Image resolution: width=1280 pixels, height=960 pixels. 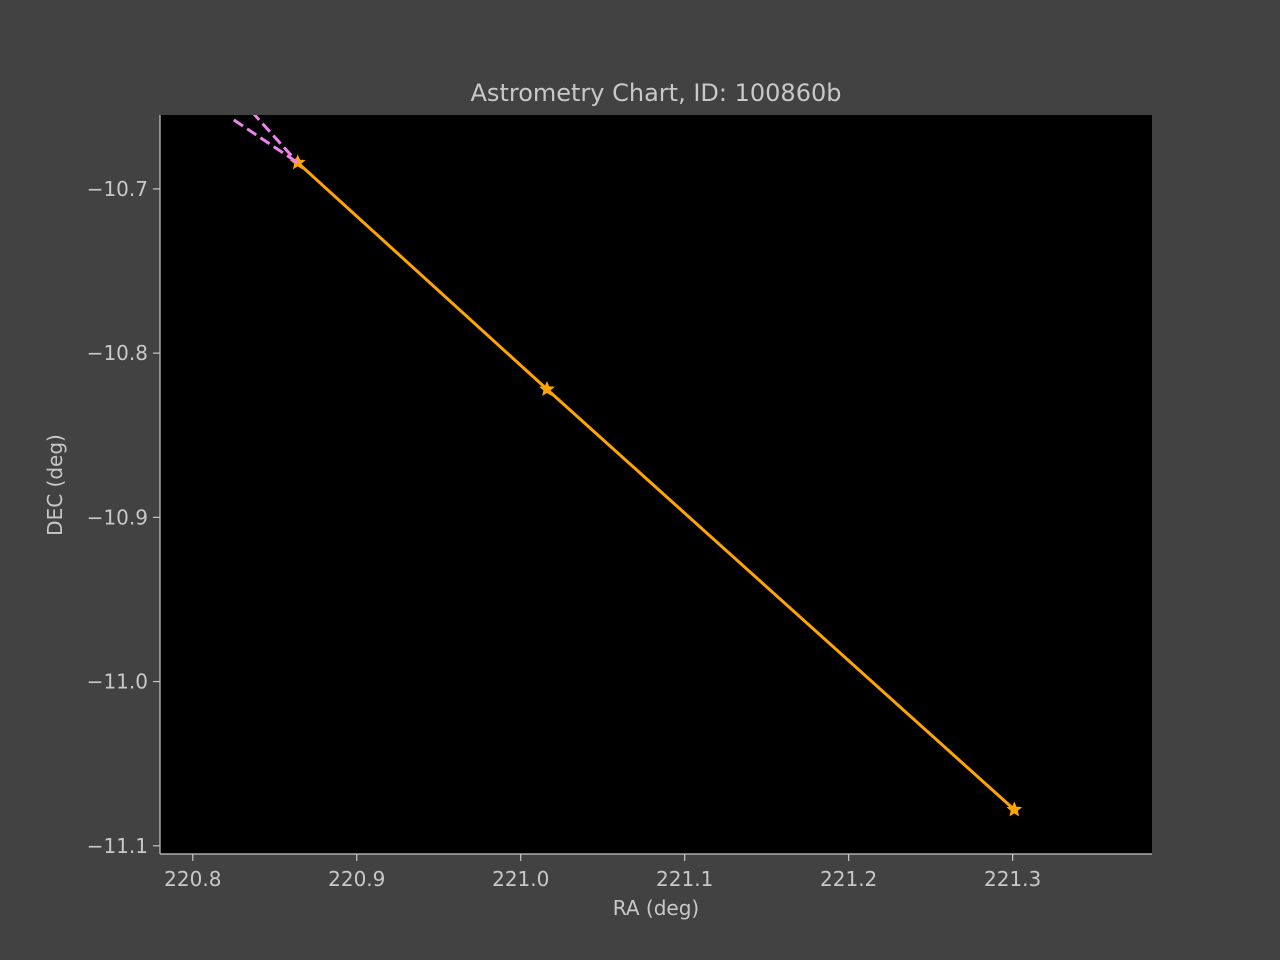 I want to click on y-tick-label: −11.0, so click(x=117, y=682).